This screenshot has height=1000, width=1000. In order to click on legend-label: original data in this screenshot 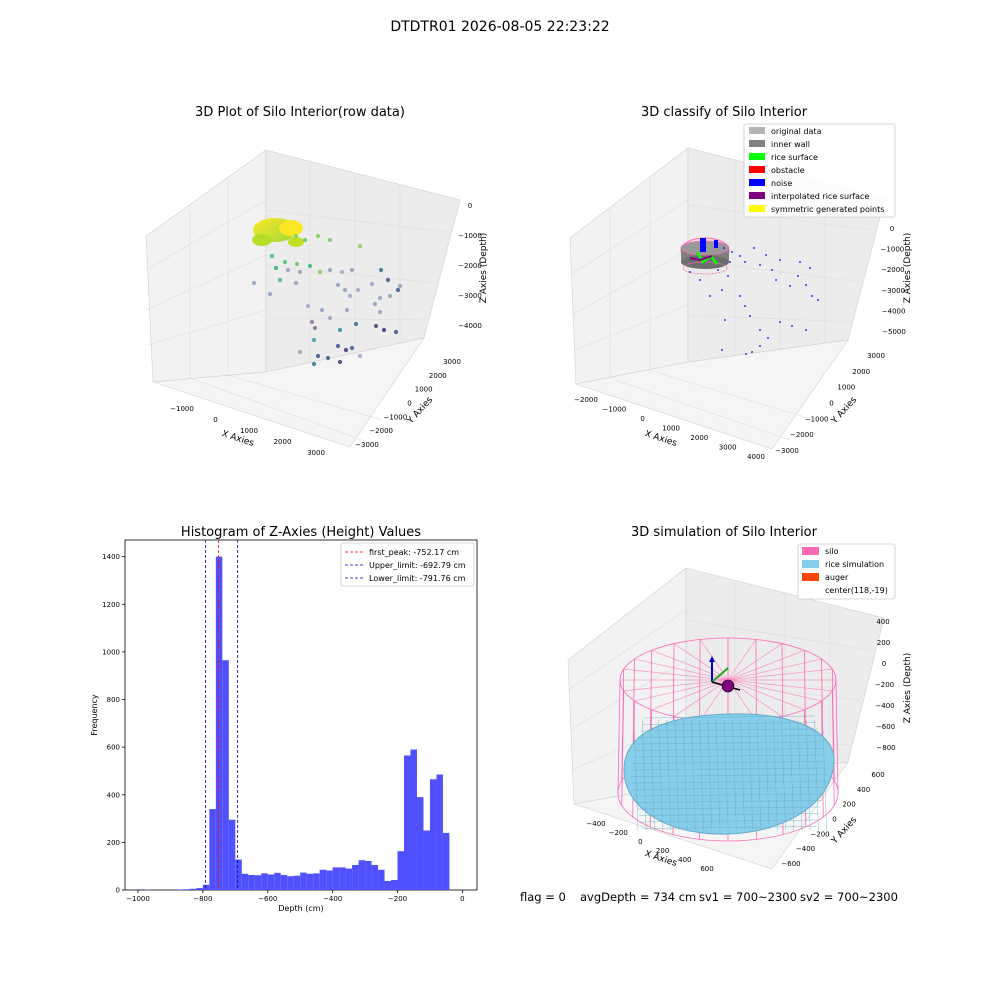, I will do `click(796, 131)`.